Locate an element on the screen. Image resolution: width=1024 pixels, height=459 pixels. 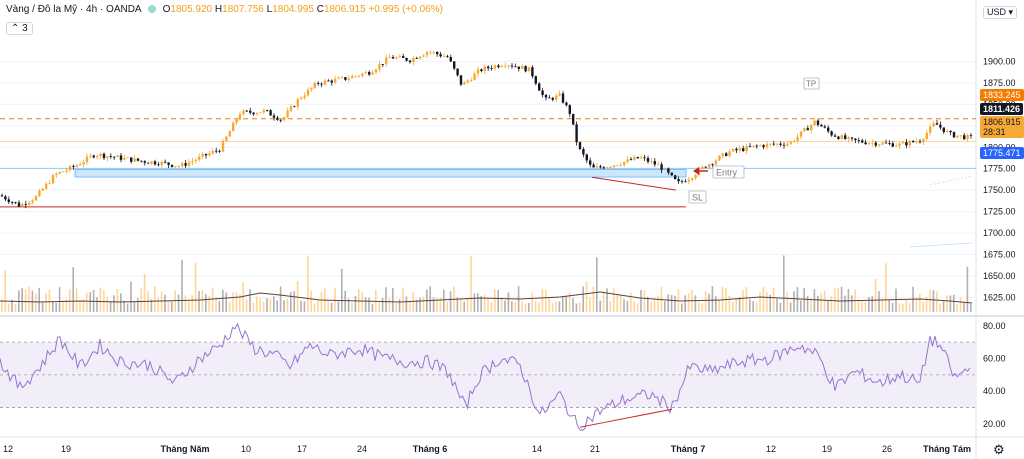
sl-label: SL is located at coordinates (697, 198).